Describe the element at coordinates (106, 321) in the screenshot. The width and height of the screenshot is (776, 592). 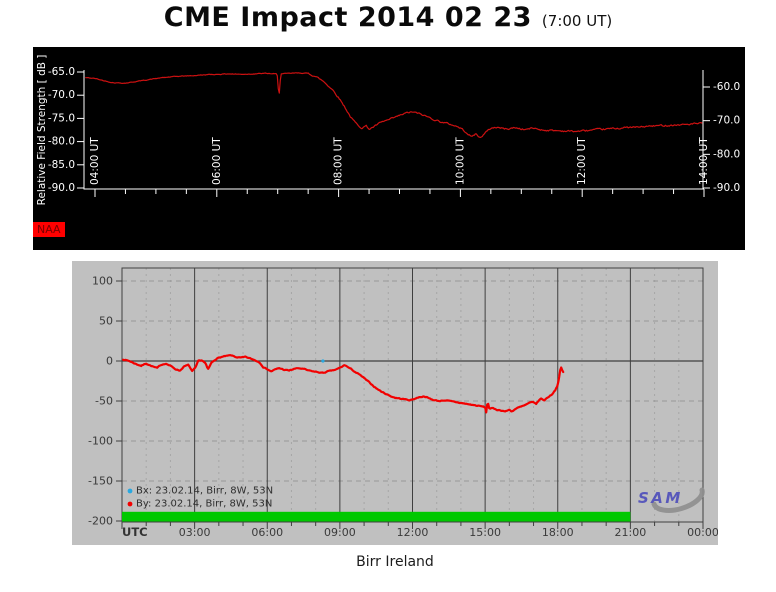
I see `mag-y-tick-label: 50` at that location.